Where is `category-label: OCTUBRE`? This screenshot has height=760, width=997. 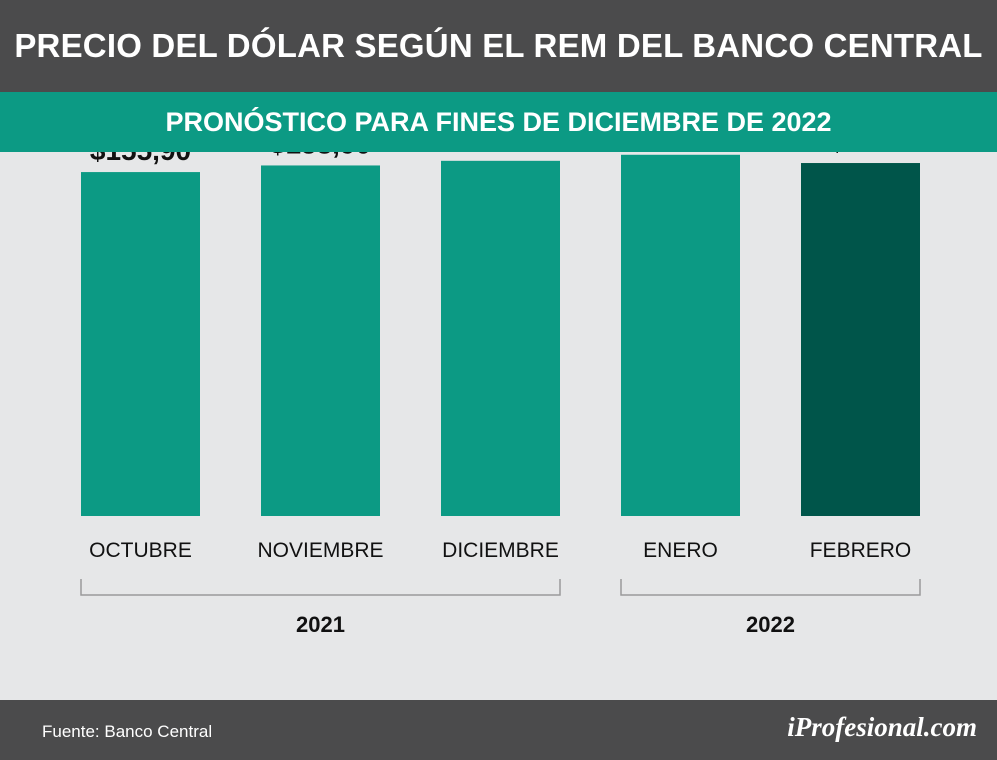
category-label: OCTUBRE is located at coordinates (140, 550).